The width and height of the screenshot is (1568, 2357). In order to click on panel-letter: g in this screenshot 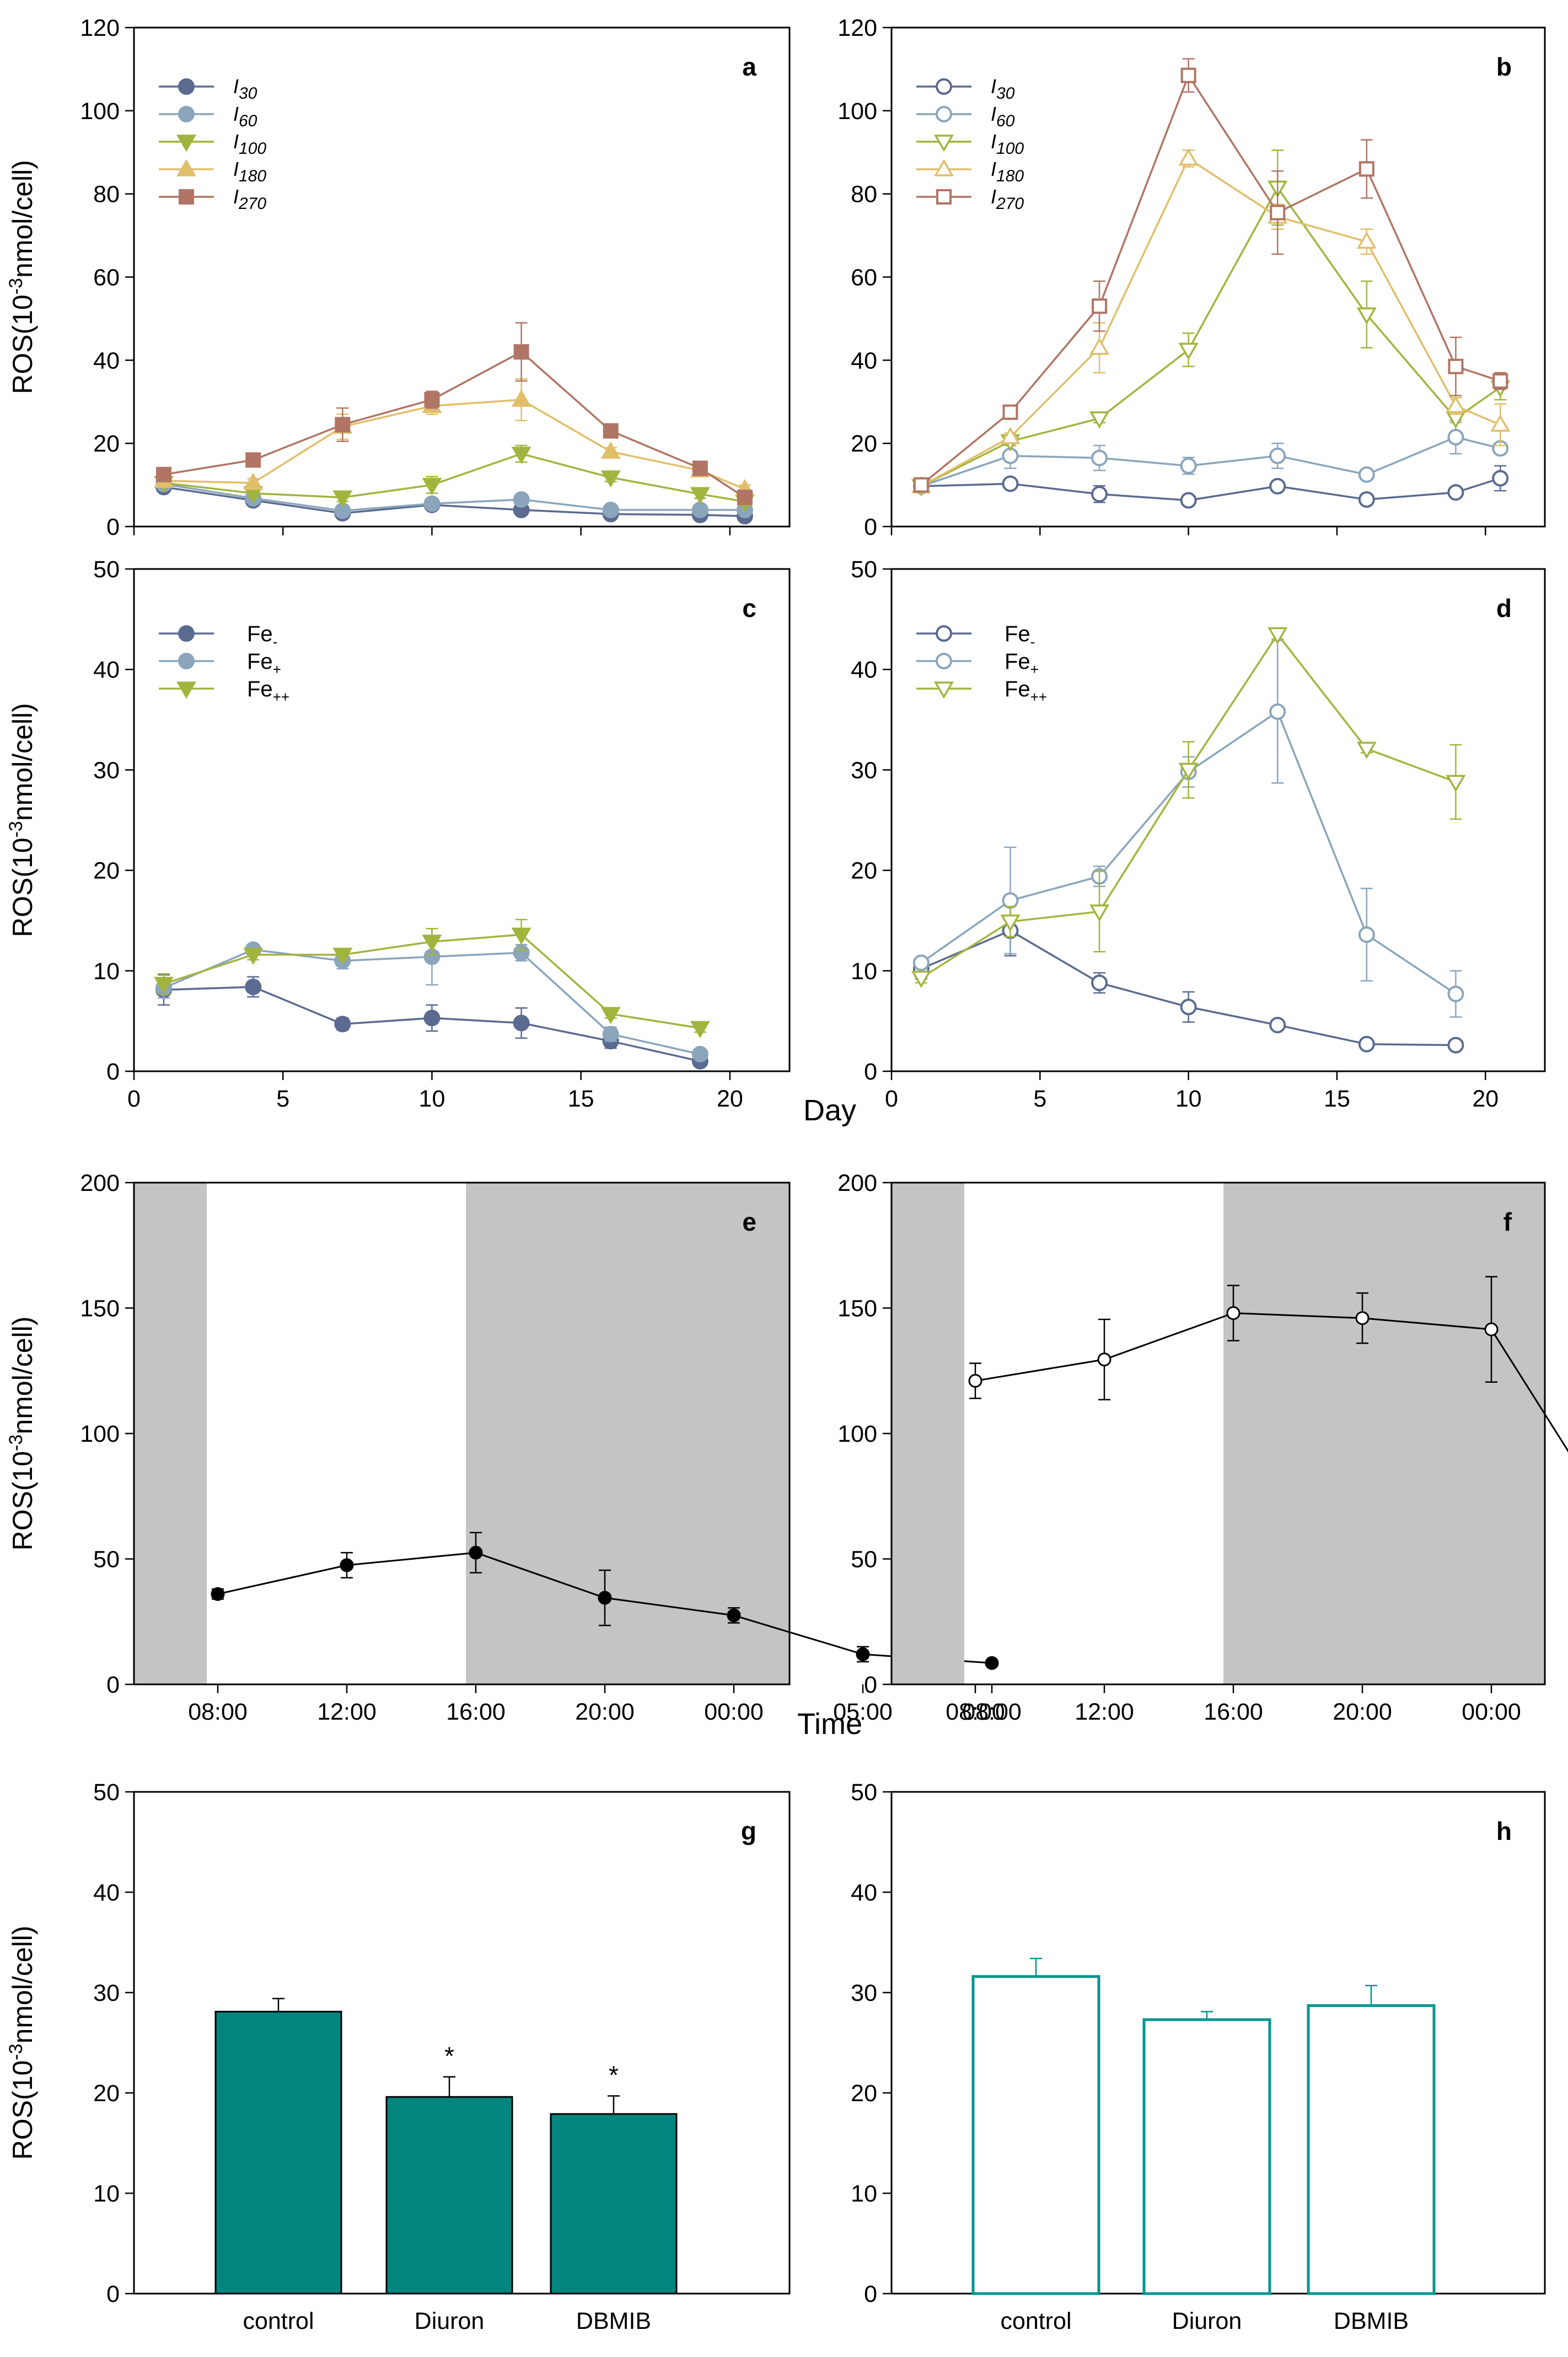, I will do `click(748, 1831)`.